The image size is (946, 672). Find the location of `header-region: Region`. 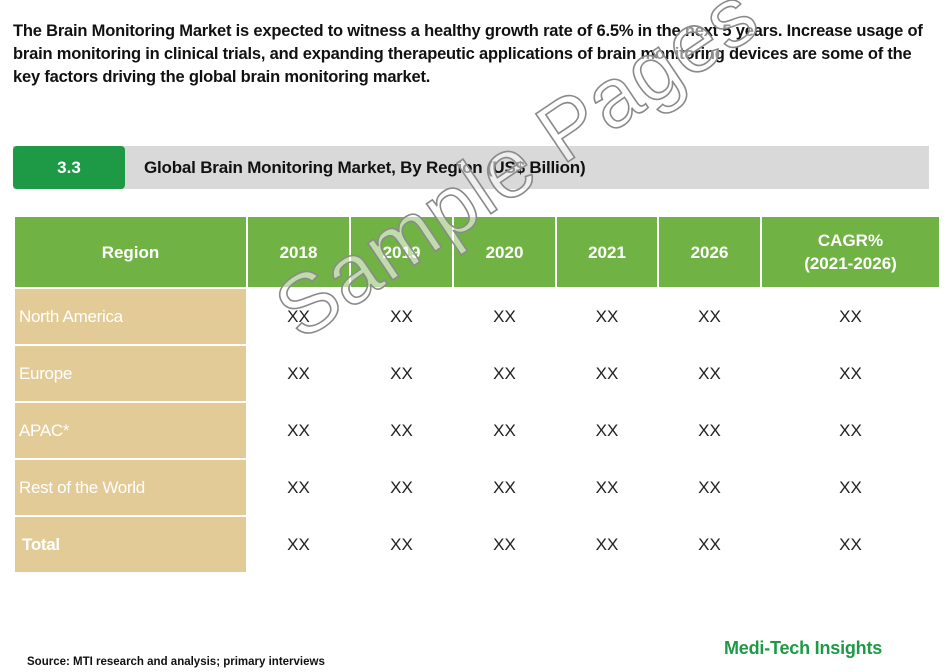

header-region: Region is located at coordinates (130, 252).